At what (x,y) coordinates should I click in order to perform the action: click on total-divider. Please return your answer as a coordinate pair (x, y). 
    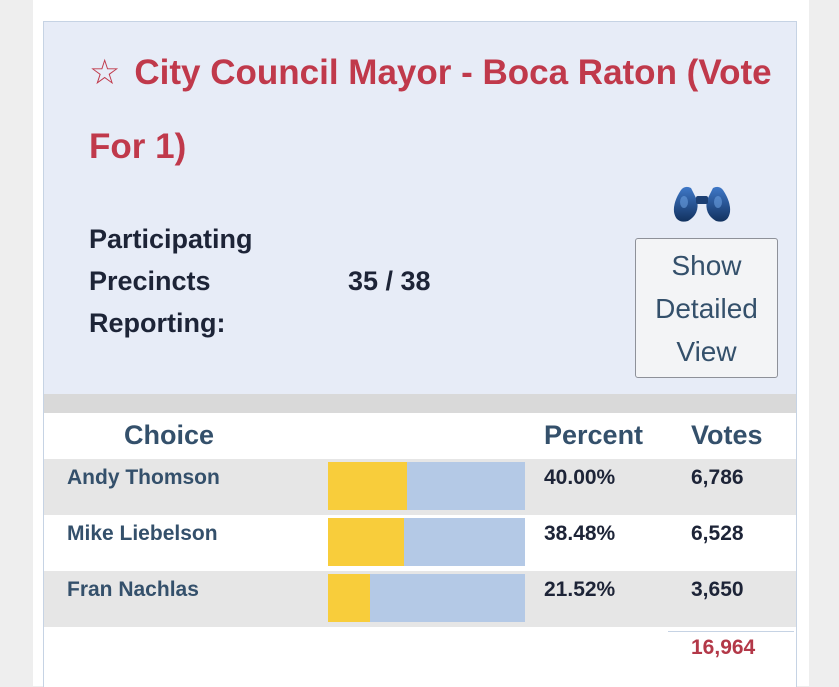
    Looking at the image, I should click on (731, 631).